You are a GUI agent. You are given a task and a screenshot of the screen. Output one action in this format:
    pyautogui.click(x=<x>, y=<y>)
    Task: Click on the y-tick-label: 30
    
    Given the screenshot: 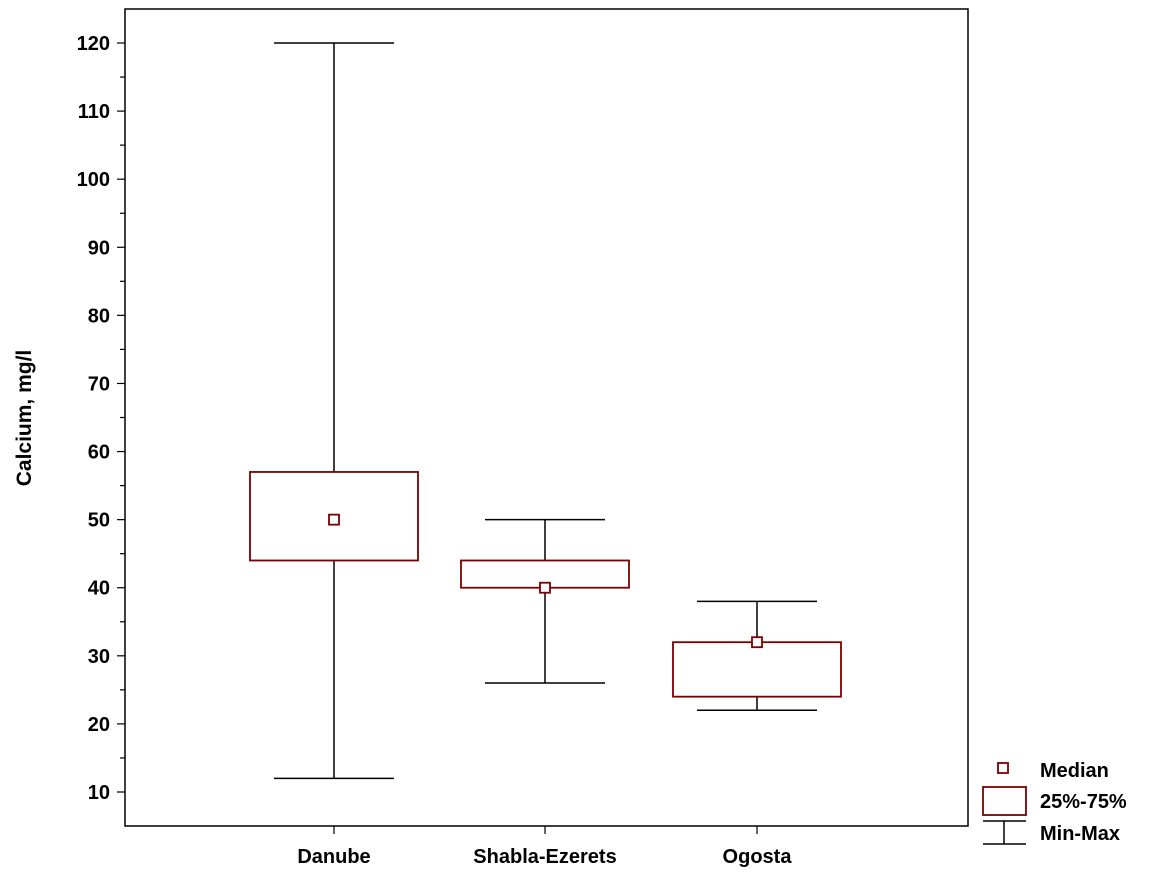 What is the action you would take?
    pyautogui.click(x=99, y=657)
    